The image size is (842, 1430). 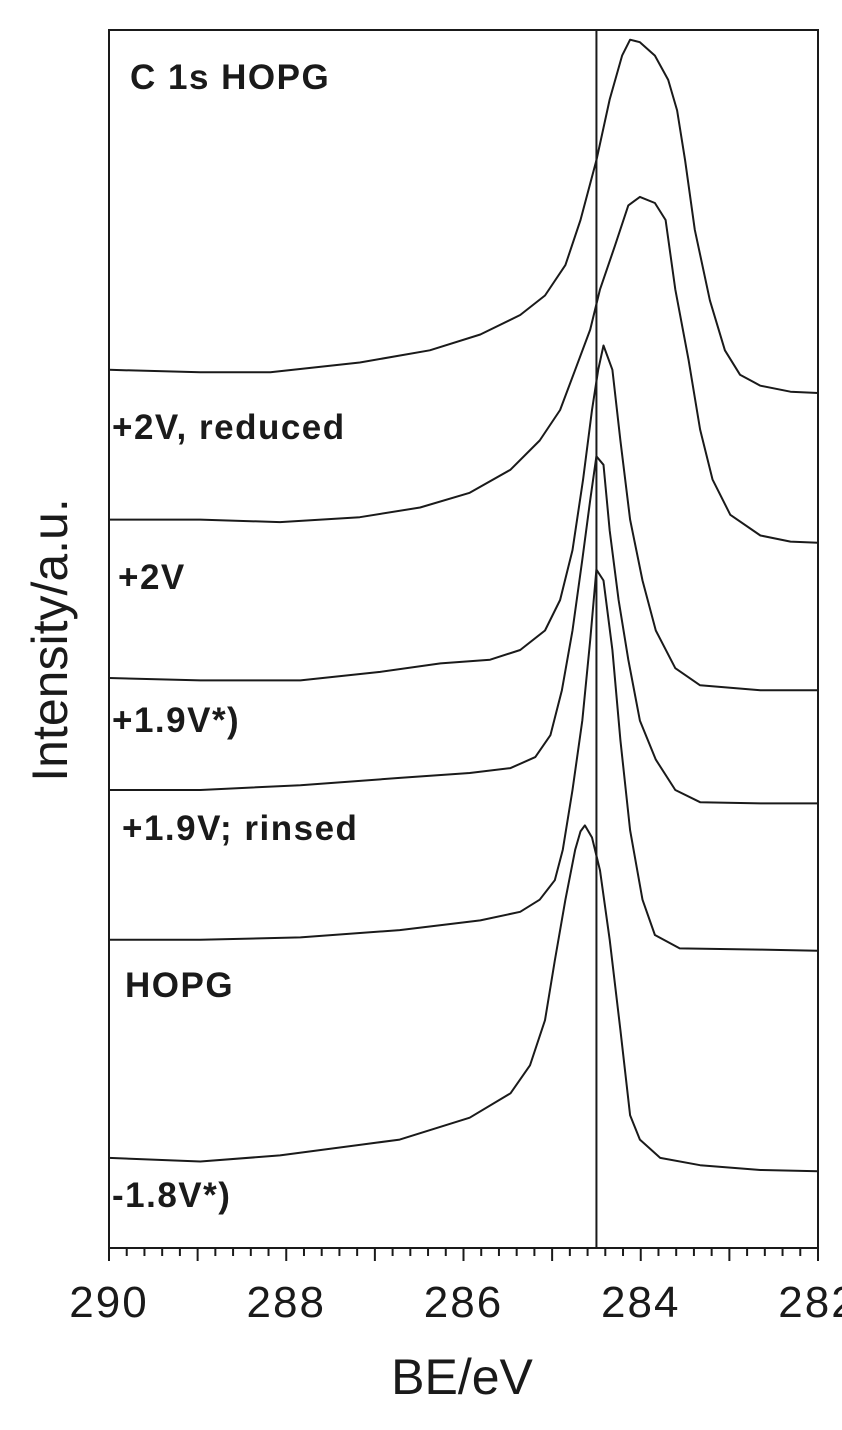 What do you see at coordinates (152, 577) in the screenshot?
I see `series-label: +2V` at bounding box center [152, 577].